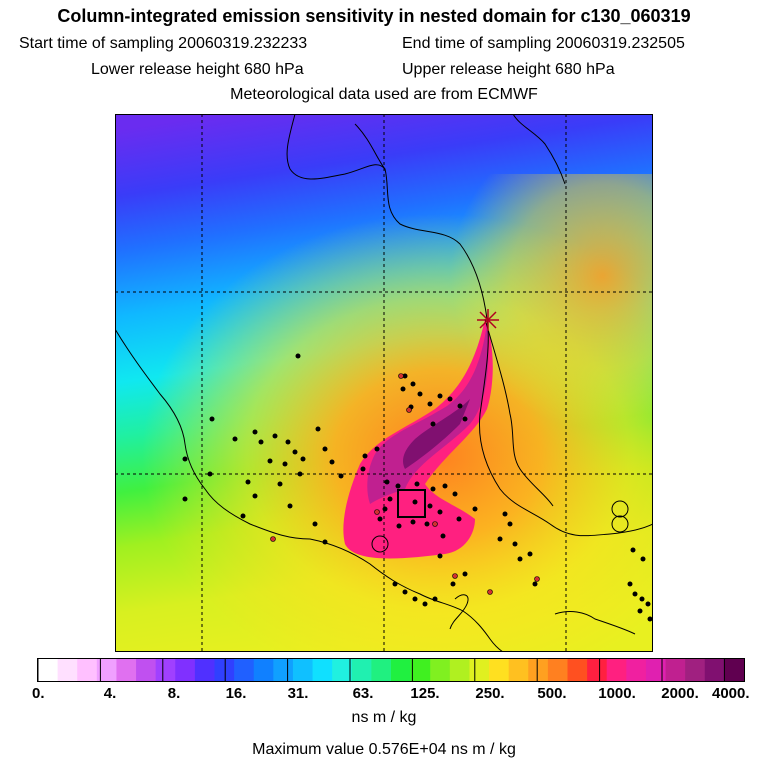 This screenshot has width=768, height=768. What do you see at coordinates (110, 693) in the screenshot?
I see `colorbar-tick-label: 4.` at bounding box center [110, 693].